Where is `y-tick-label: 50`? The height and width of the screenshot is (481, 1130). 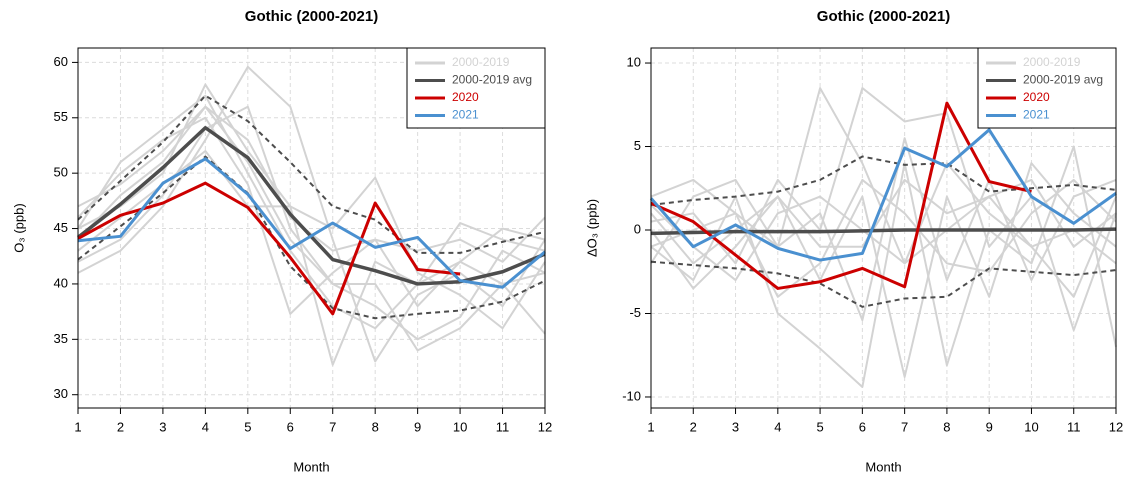 y-tick-label: 50 is located at coordinates (61, 172).